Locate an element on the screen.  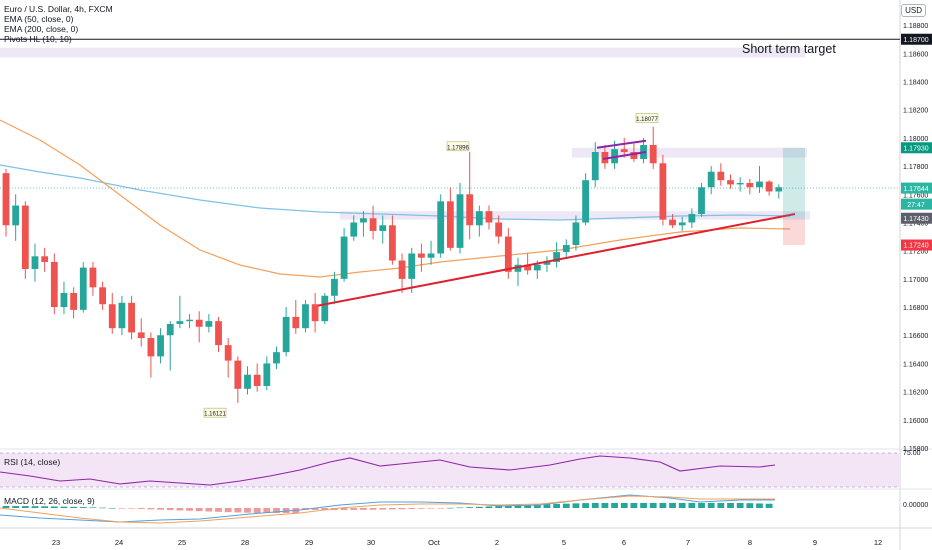
x-tick-label: 12 is located at coordinates (878, 542).